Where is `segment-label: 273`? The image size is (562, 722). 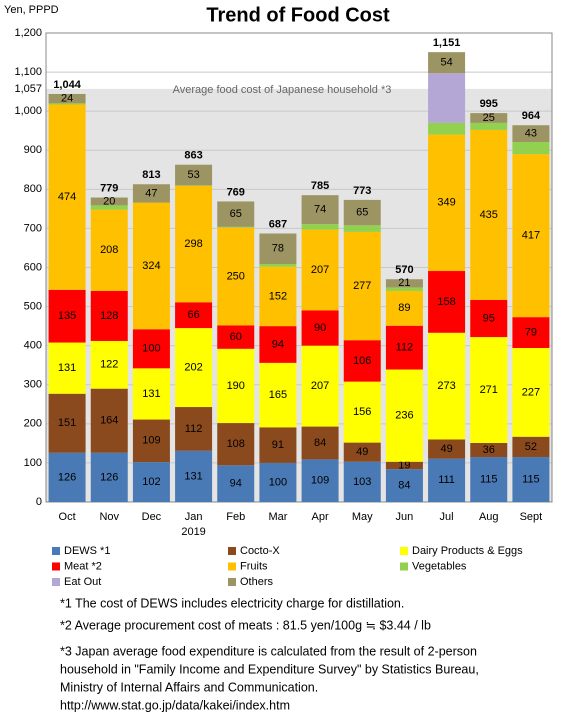
segment-label: 273 is located at coordinates (446, 386).